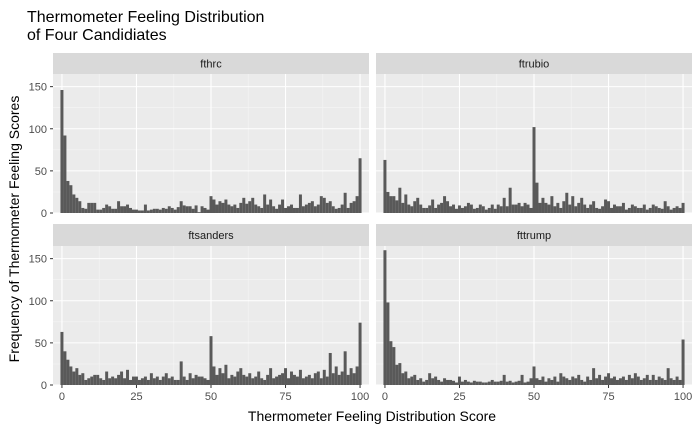  Describe the element at coordinates (97, 35) in the screenshot. I see `chart-title-line-2: of Four Candidiates` at that location.